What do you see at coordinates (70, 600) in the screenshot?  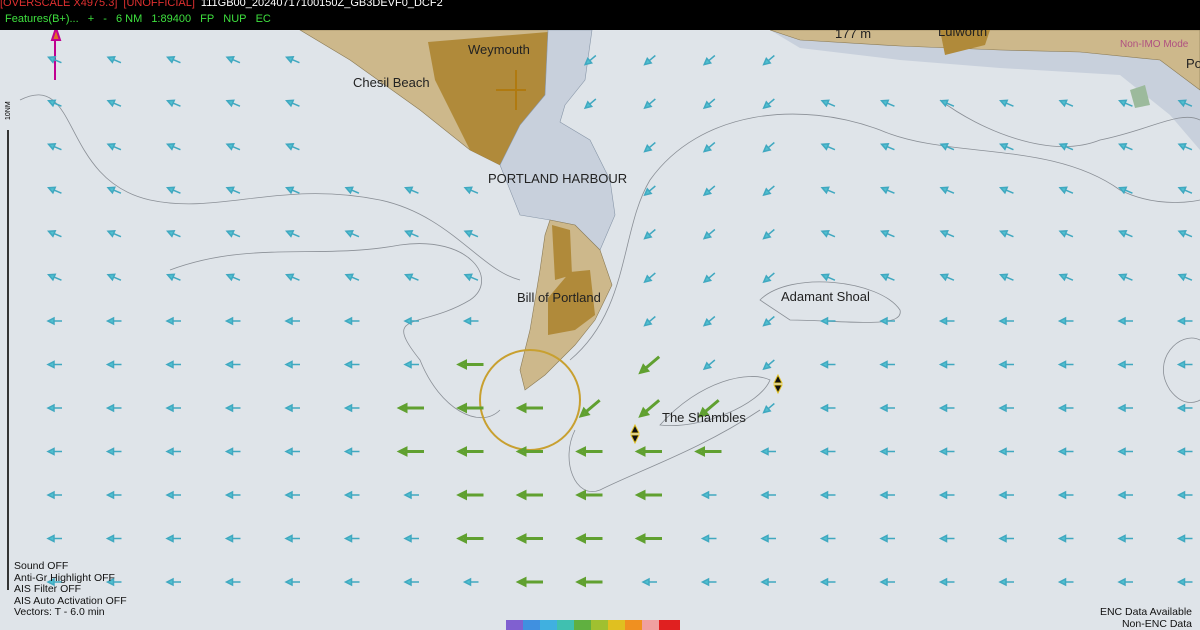 I see `status-line: AIS Auto Activation OFF` at bounding box center [70, 600].